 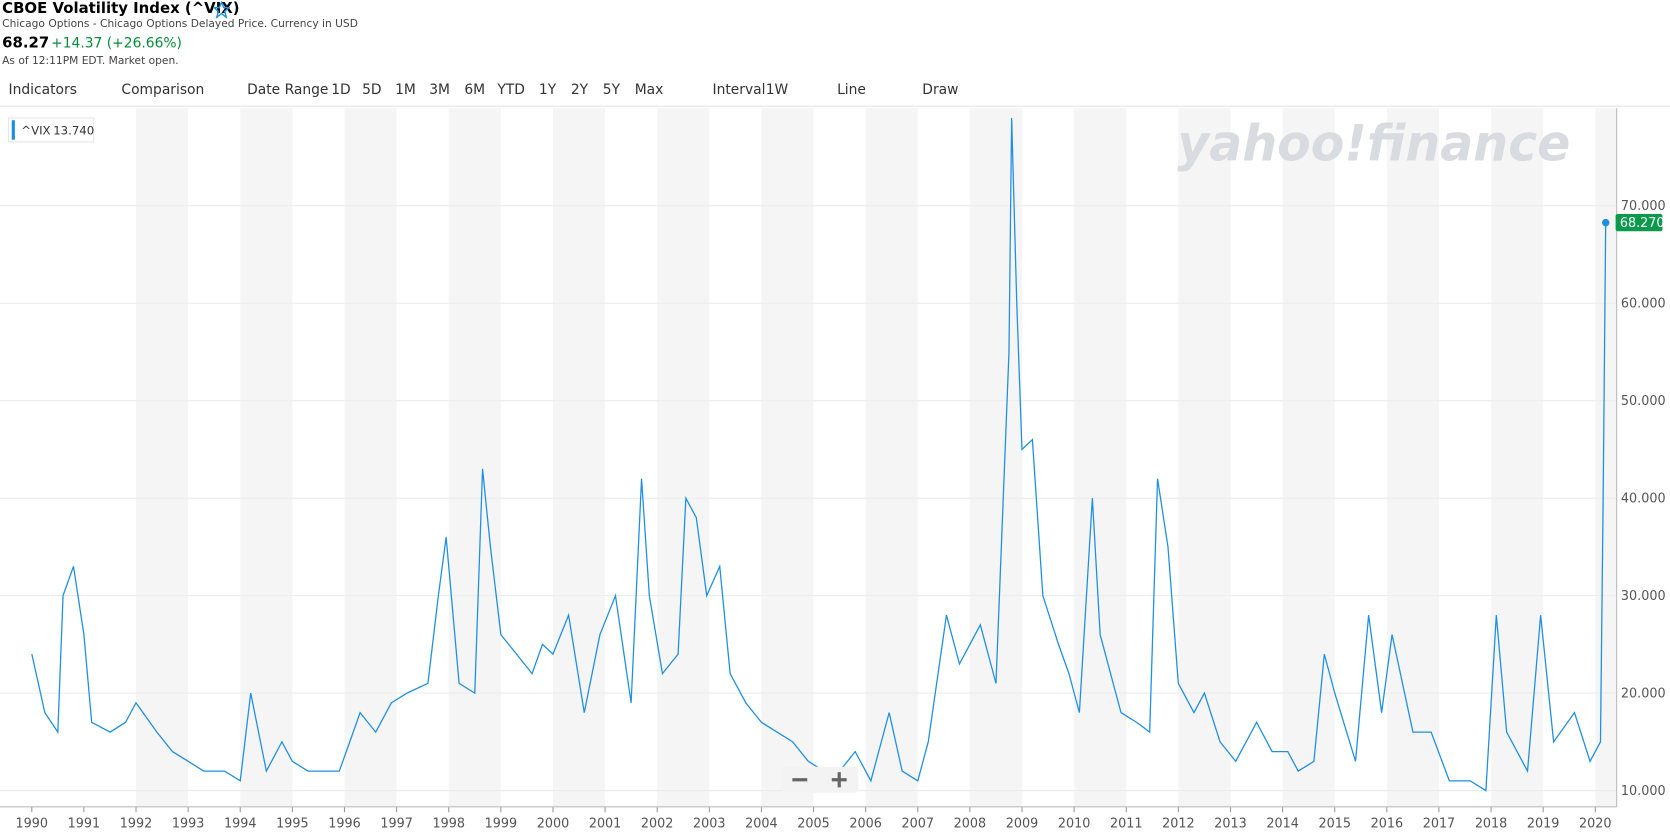 What do you see at coordinates (240, 823) in the screenshot?
I see `x-tick-label: 1994` at bounding box center [240, 823].